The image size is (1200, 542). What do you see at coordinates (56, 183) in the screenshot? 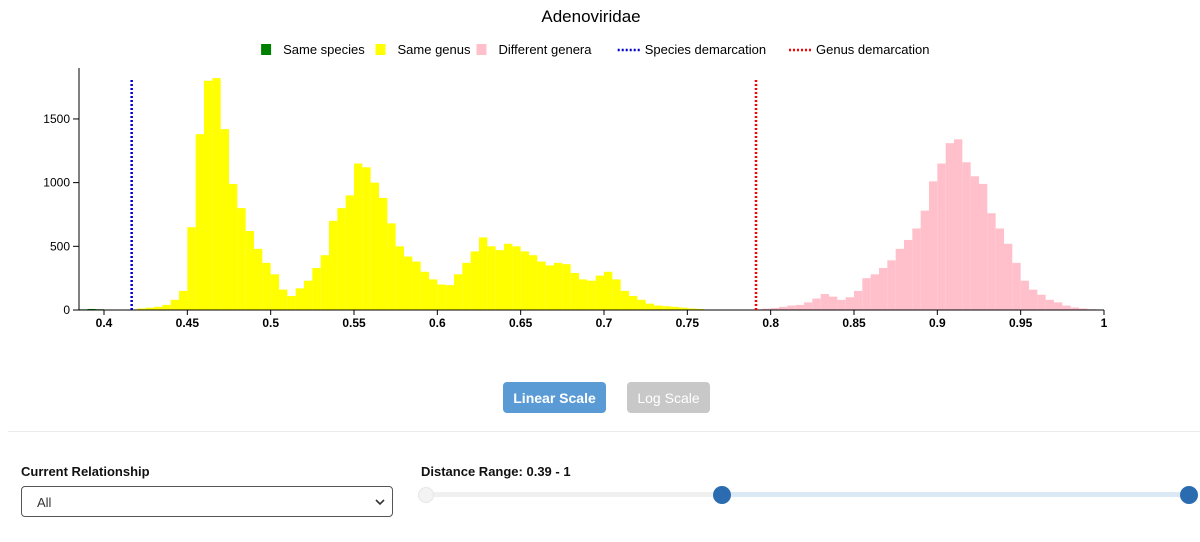
I see `y-tick-label: 1000` at bounding box center [56, 183].